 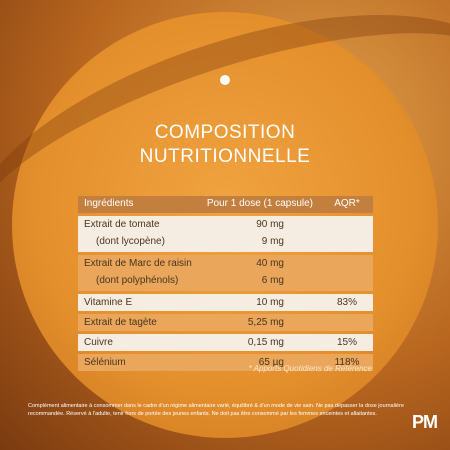 What do you see at coordinates (225, 225) in the screenshot?
I see `table-row: Extrait de tomate 90 mg` at bounding box center [225, 225].